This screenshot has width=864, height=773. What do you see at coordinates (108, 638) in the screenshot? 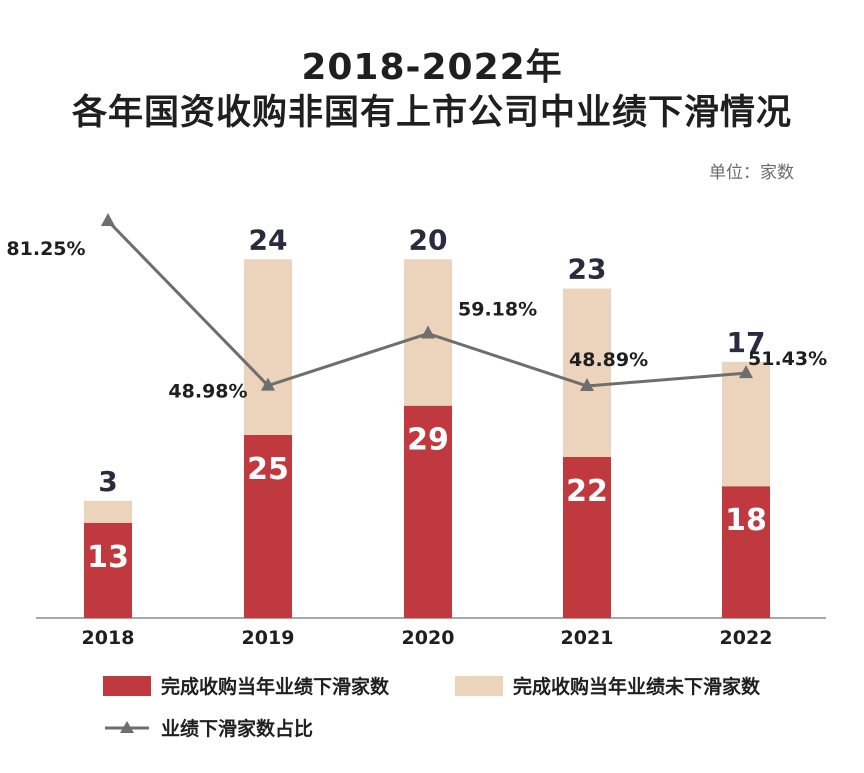
I see `x-tick-label-2018: 2018` at bounding box center [108, 638].